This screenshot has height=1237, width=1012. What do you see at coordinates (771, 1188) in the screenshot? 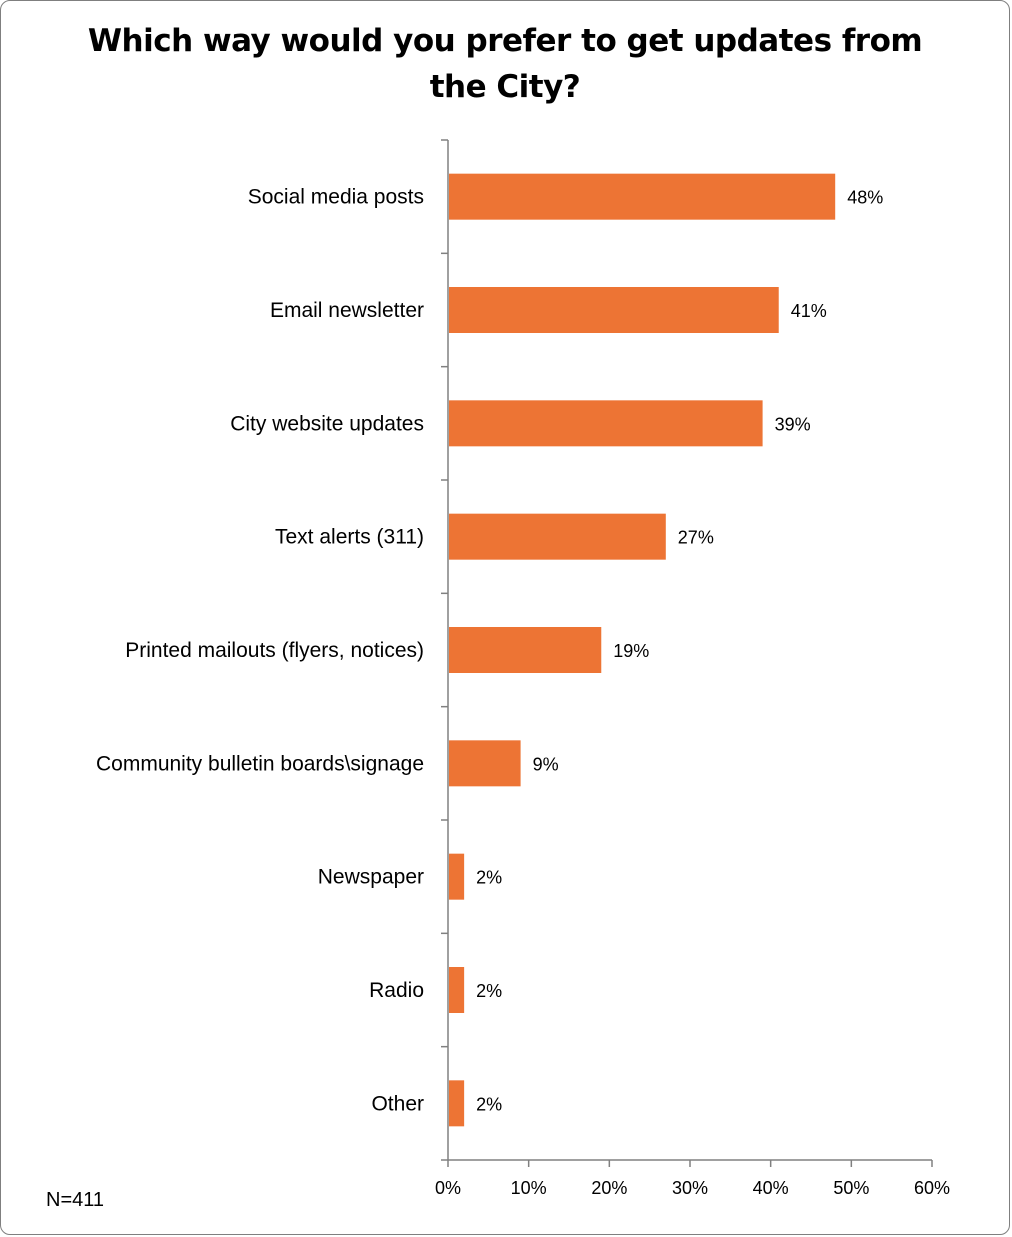
I see `x-tick-label: 40%` at bounding box center [771, 1188].